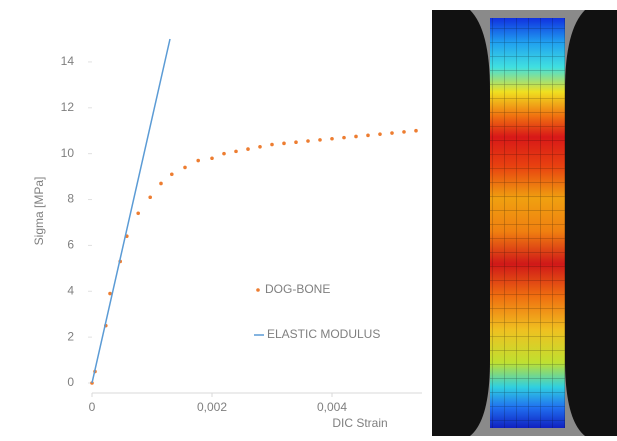  Describe the element at coordinates (92, 407) in the screenshot. I see `x-tick-label: 0` at that location.